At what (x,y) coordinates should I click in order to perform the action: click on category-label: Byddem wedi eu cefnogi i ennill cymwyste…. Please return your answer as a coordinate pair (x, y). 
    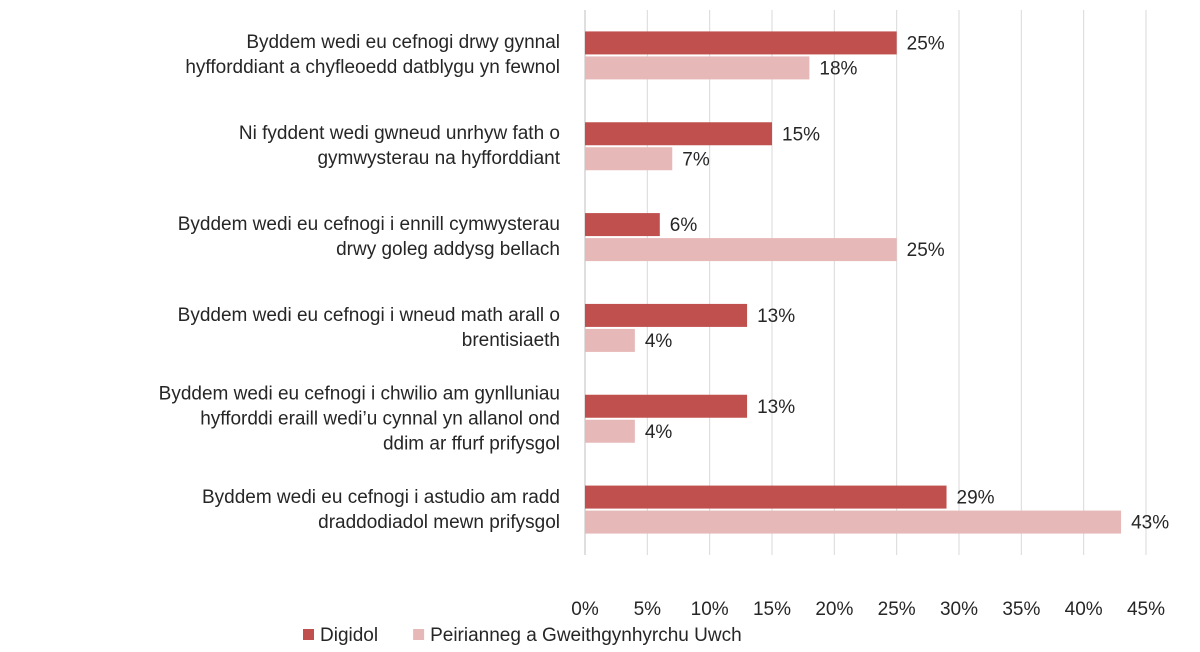
    Looking at the image, I should click on (368, 237).